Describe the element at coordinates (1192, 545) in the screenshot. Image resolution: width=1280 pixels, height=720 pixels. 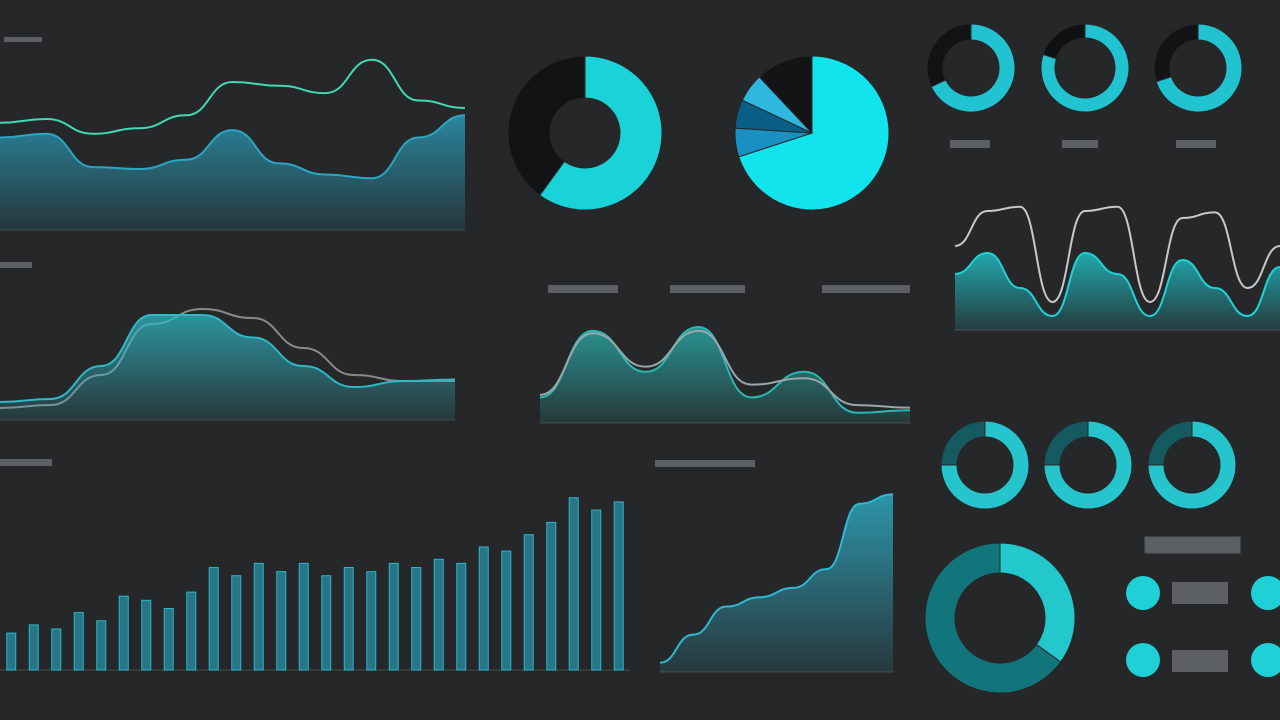
I see `label-box` at that location.